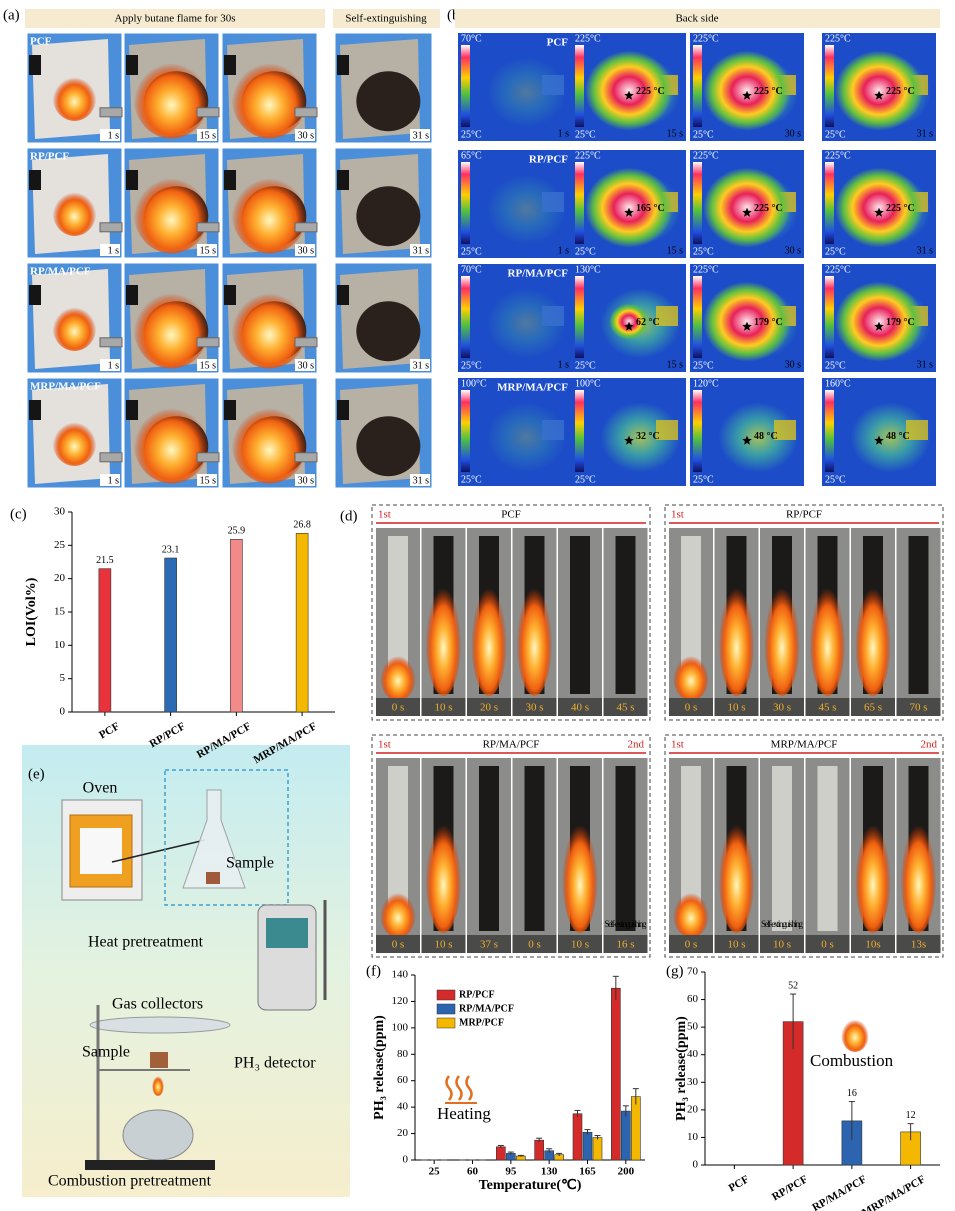 This screenshot has width=955, height=1211. I want to click on note: Self-extinguishing, so click(782, 924).